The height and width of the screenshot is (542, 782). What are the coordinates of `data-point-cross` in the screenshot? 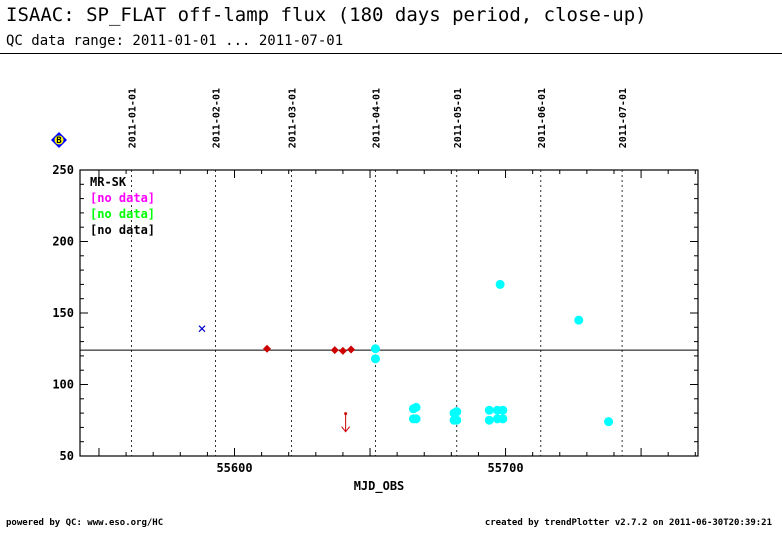 It's located at (202, 329).